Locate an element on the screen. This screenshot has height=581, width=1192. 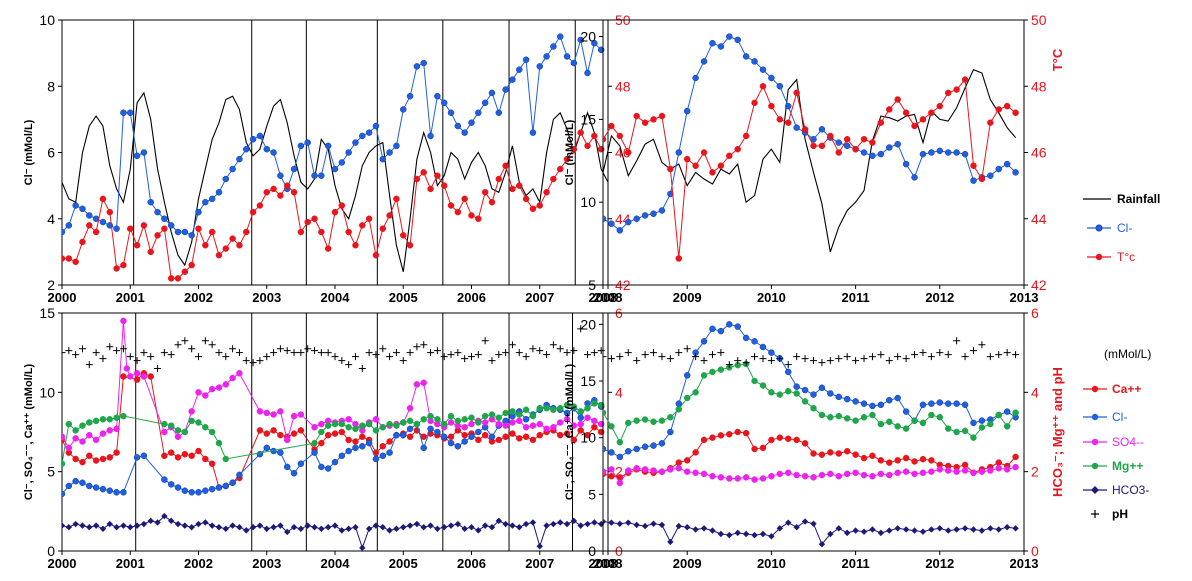
y-tick-label: 20 is located at coordinates (588, 37).